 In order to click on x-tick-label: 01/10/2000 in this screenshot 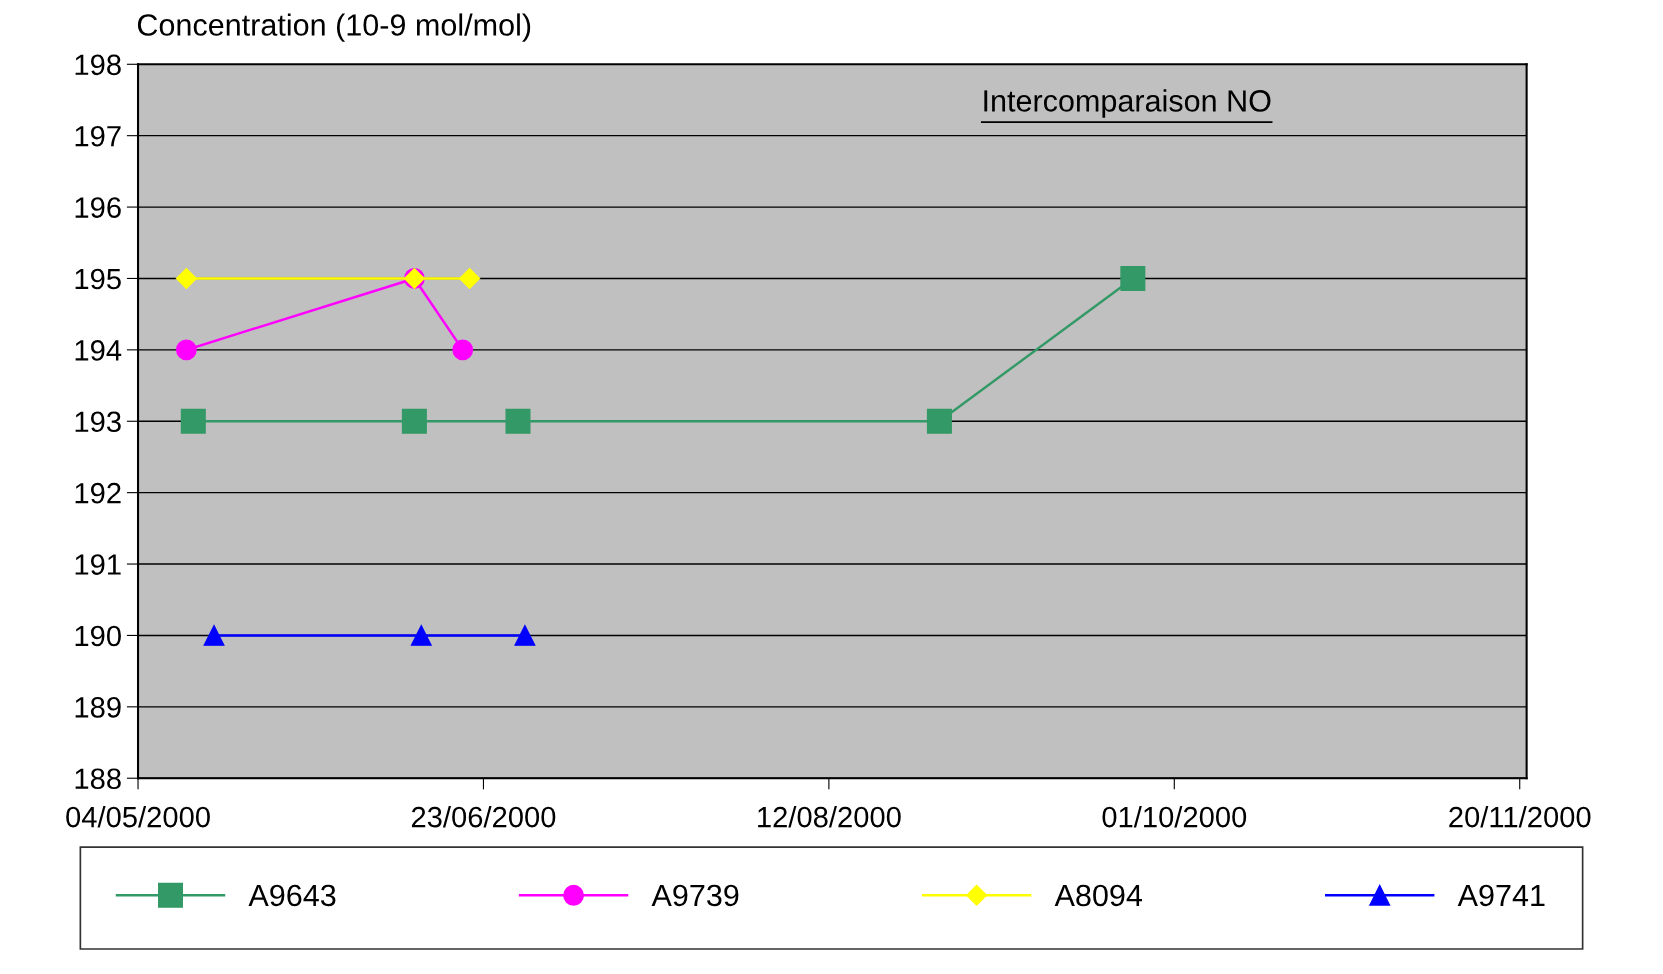, I will do `click(1174, 817)`.